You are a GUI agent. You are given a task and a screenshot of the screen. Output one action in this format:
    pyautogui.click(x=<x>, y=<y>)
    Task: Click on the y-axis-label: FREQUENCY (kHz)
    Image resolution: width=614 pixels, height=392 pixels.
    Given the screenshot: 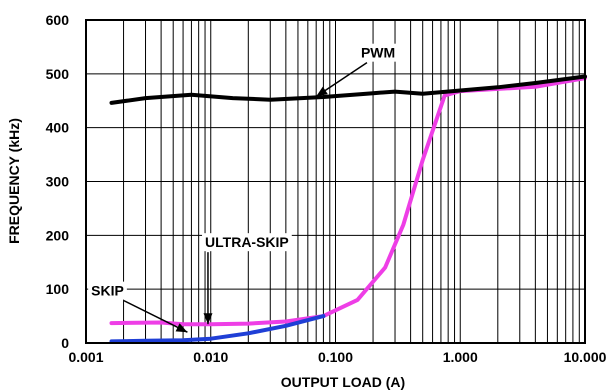 What is the action you would take?
    pyautogui.click(x=14, y=181)
    